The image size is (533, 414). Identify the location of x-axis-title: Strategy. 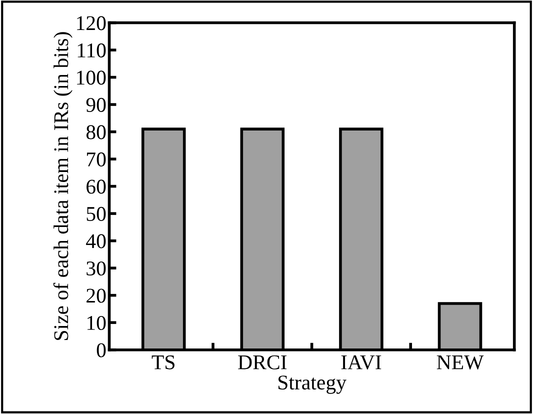
(312, 385).